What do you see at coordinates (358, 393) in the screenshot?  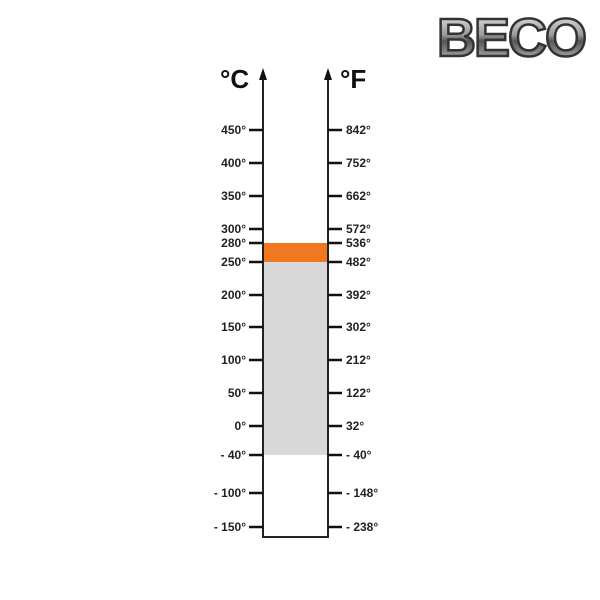 I see `fahrenheit-tick-label: 122°` at bounding box center [358, 393].